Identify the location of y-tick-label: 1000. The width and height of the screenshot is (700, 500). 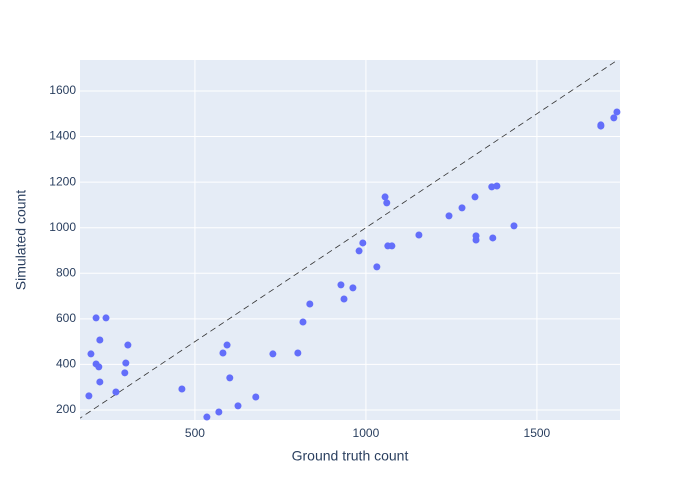
(62, 227).